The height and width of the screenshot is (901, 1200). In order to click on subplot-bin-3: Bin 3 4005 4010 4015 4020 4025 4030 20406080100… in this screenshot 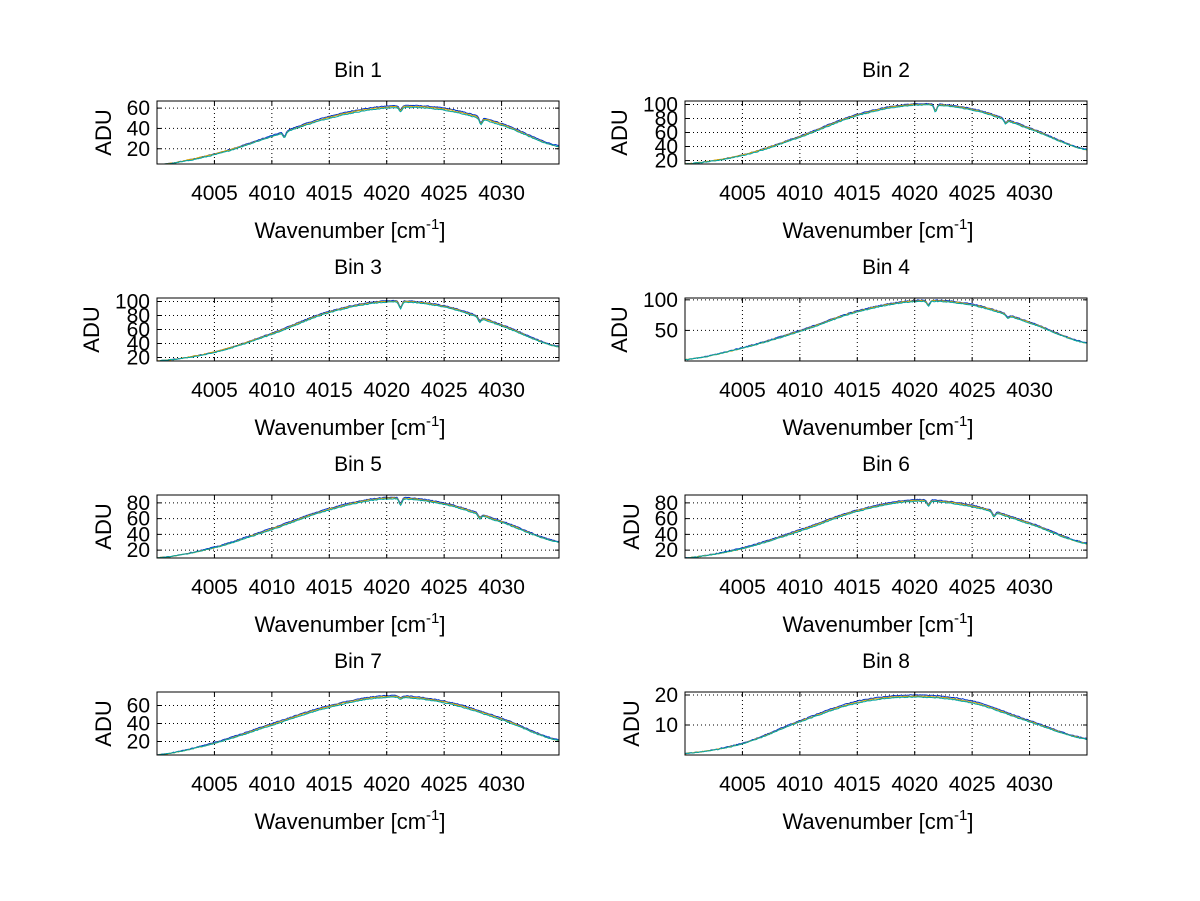, I will do `click(319, 348)`.